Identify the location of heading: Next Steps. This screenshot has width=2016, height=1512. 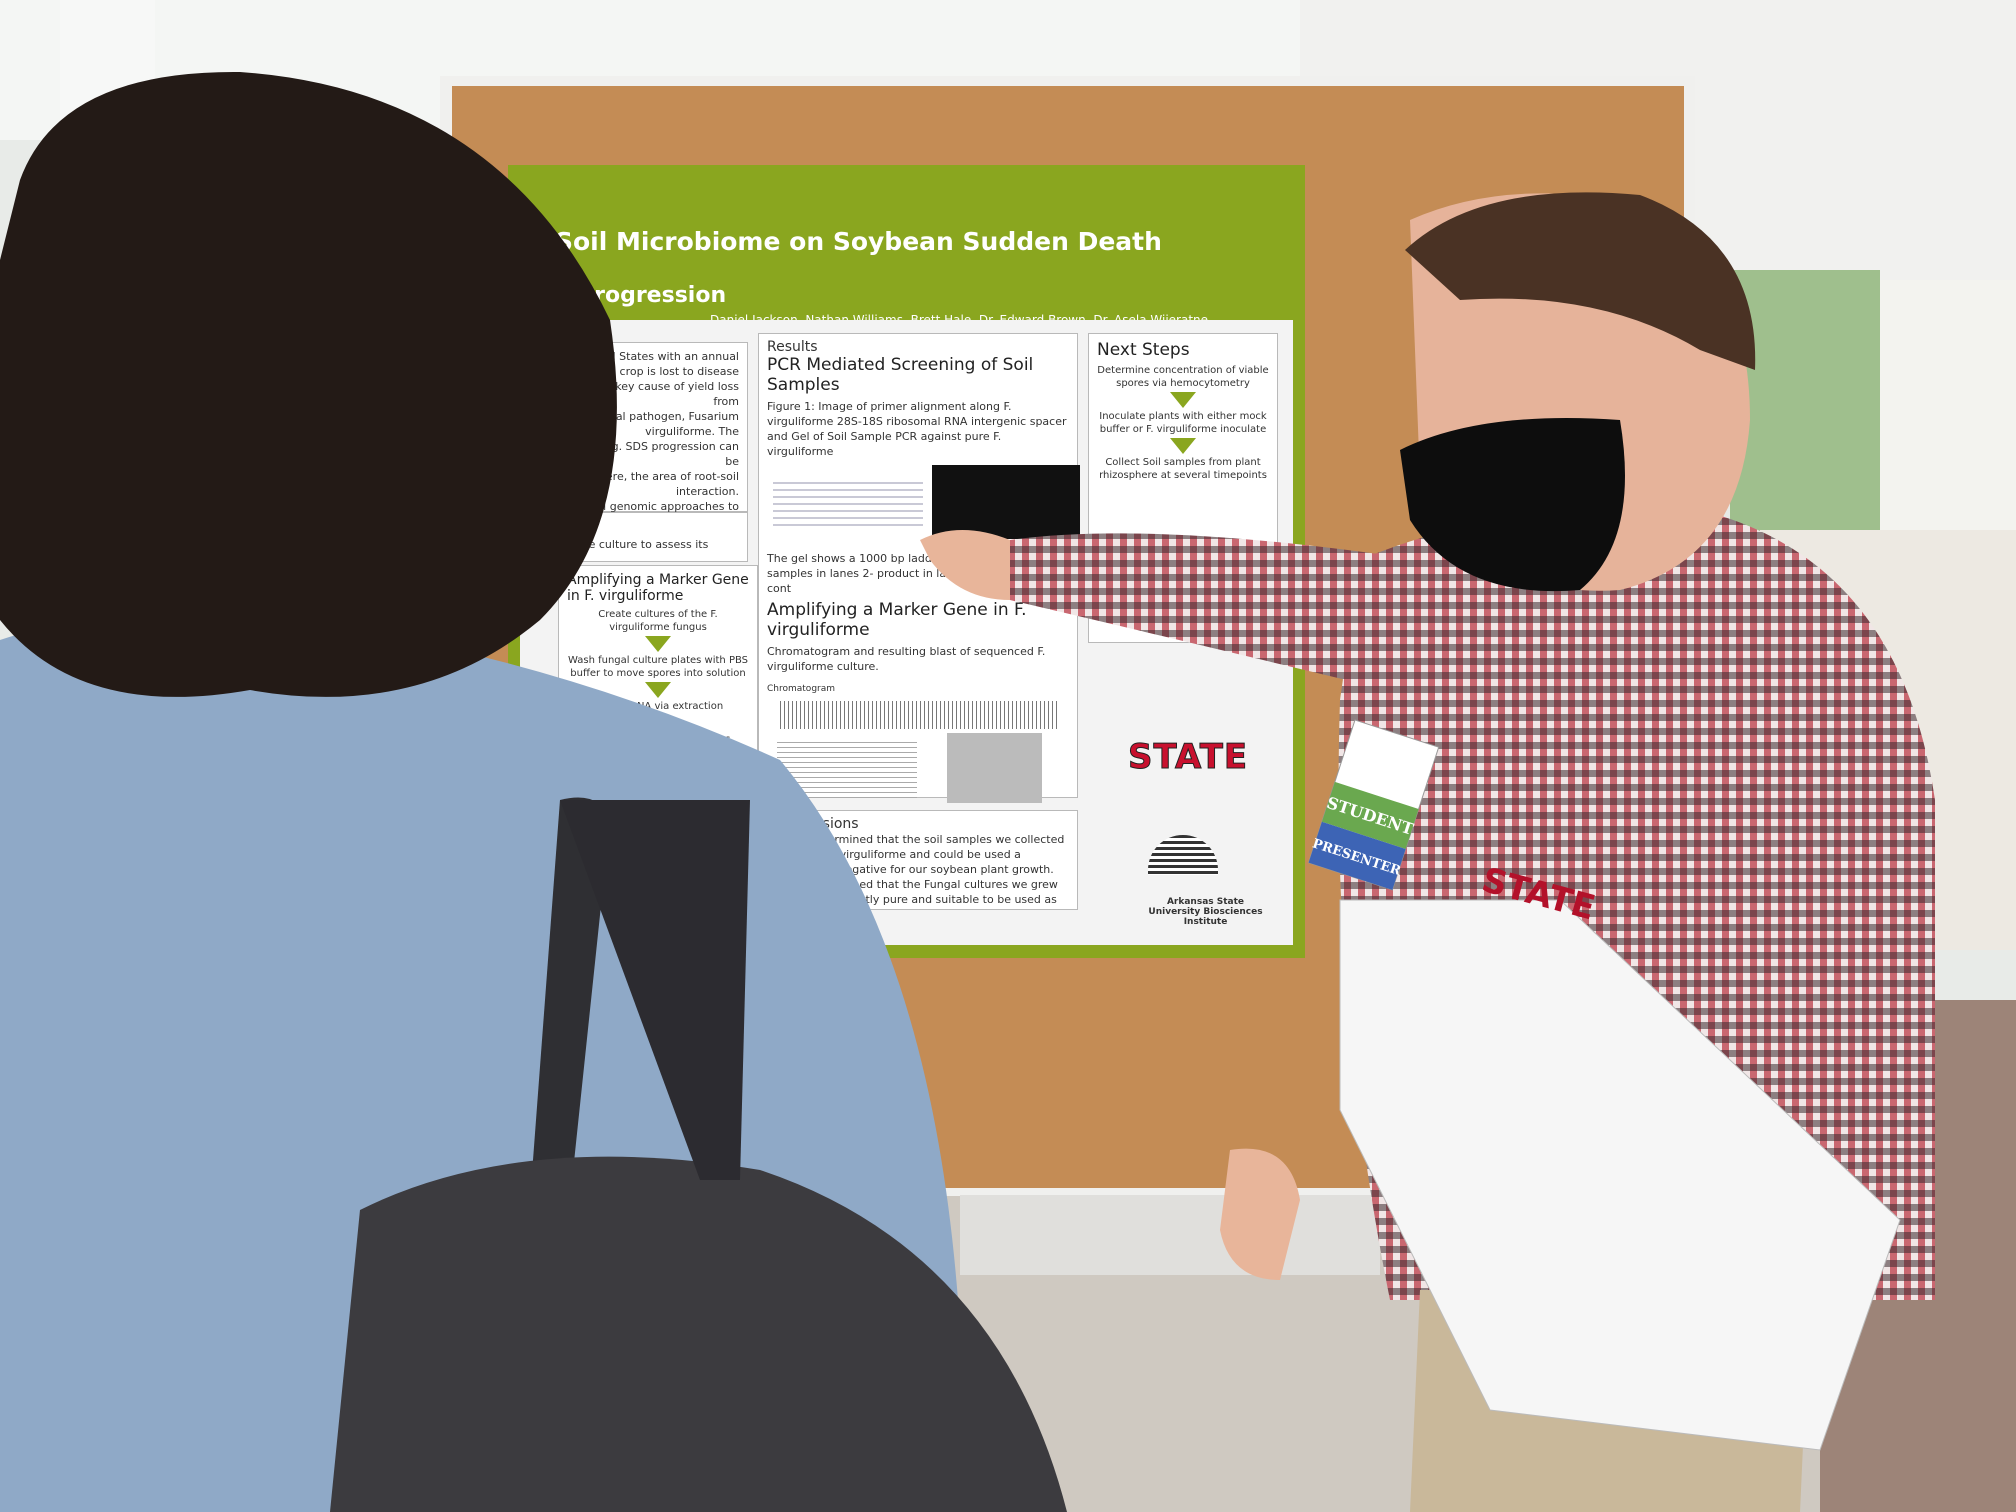
(1143, 350).